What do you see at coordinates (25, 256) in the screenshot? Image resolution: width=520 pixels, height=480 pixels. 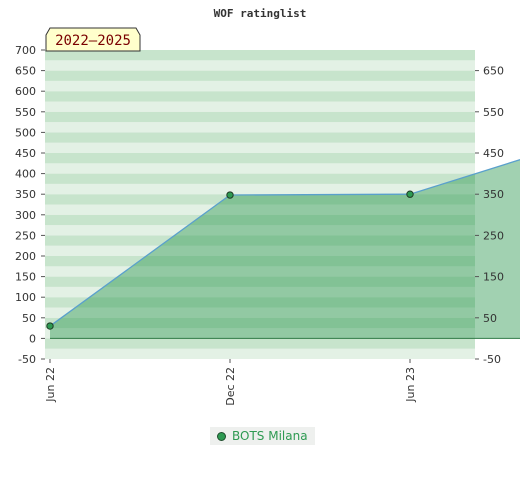 I see `y-left-tick-label: 200` at bounding box center [25, 256].